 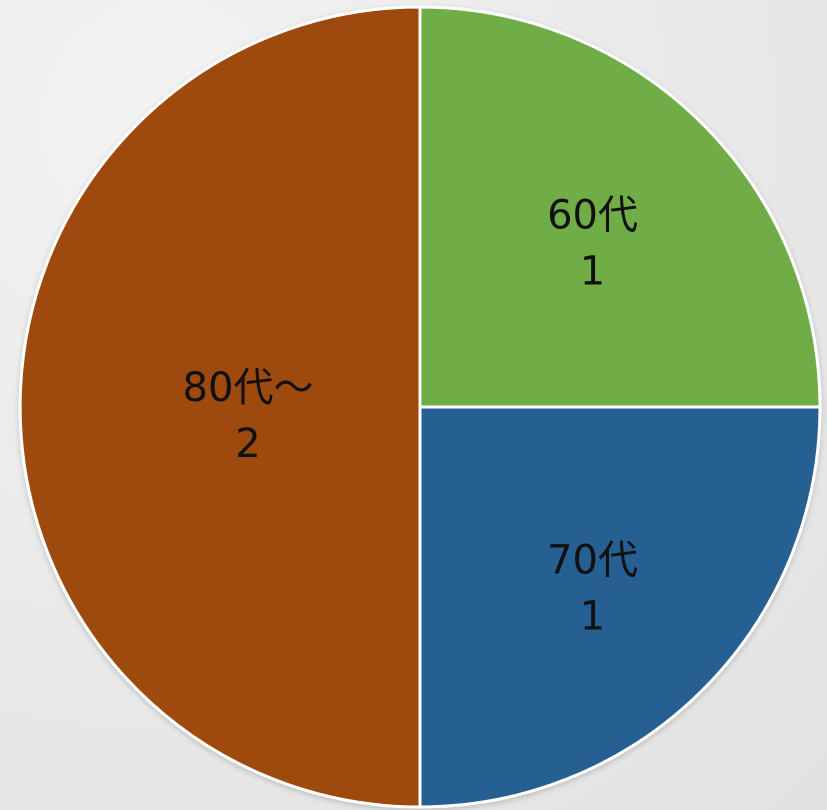 I want to click on slice-label-1: 70代 1, so click(x=592, y=589).